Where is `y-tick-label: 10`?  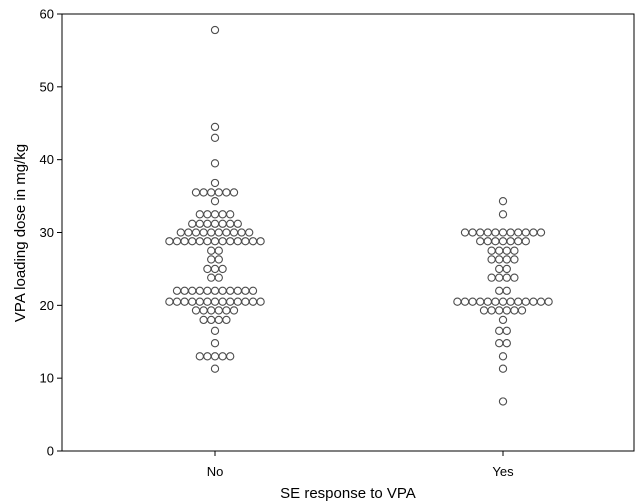
y-tick-label: 10 is located at coordinates (47, 378).